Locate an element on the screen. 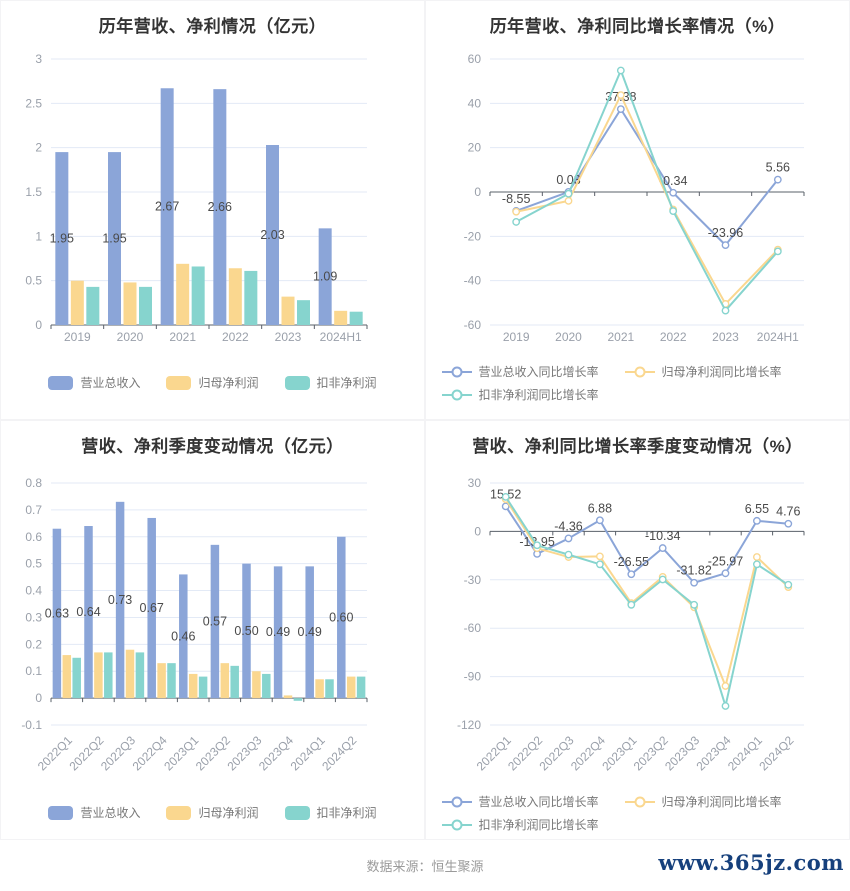  svg-text: 2.03 is located at coordinates (272, 235).